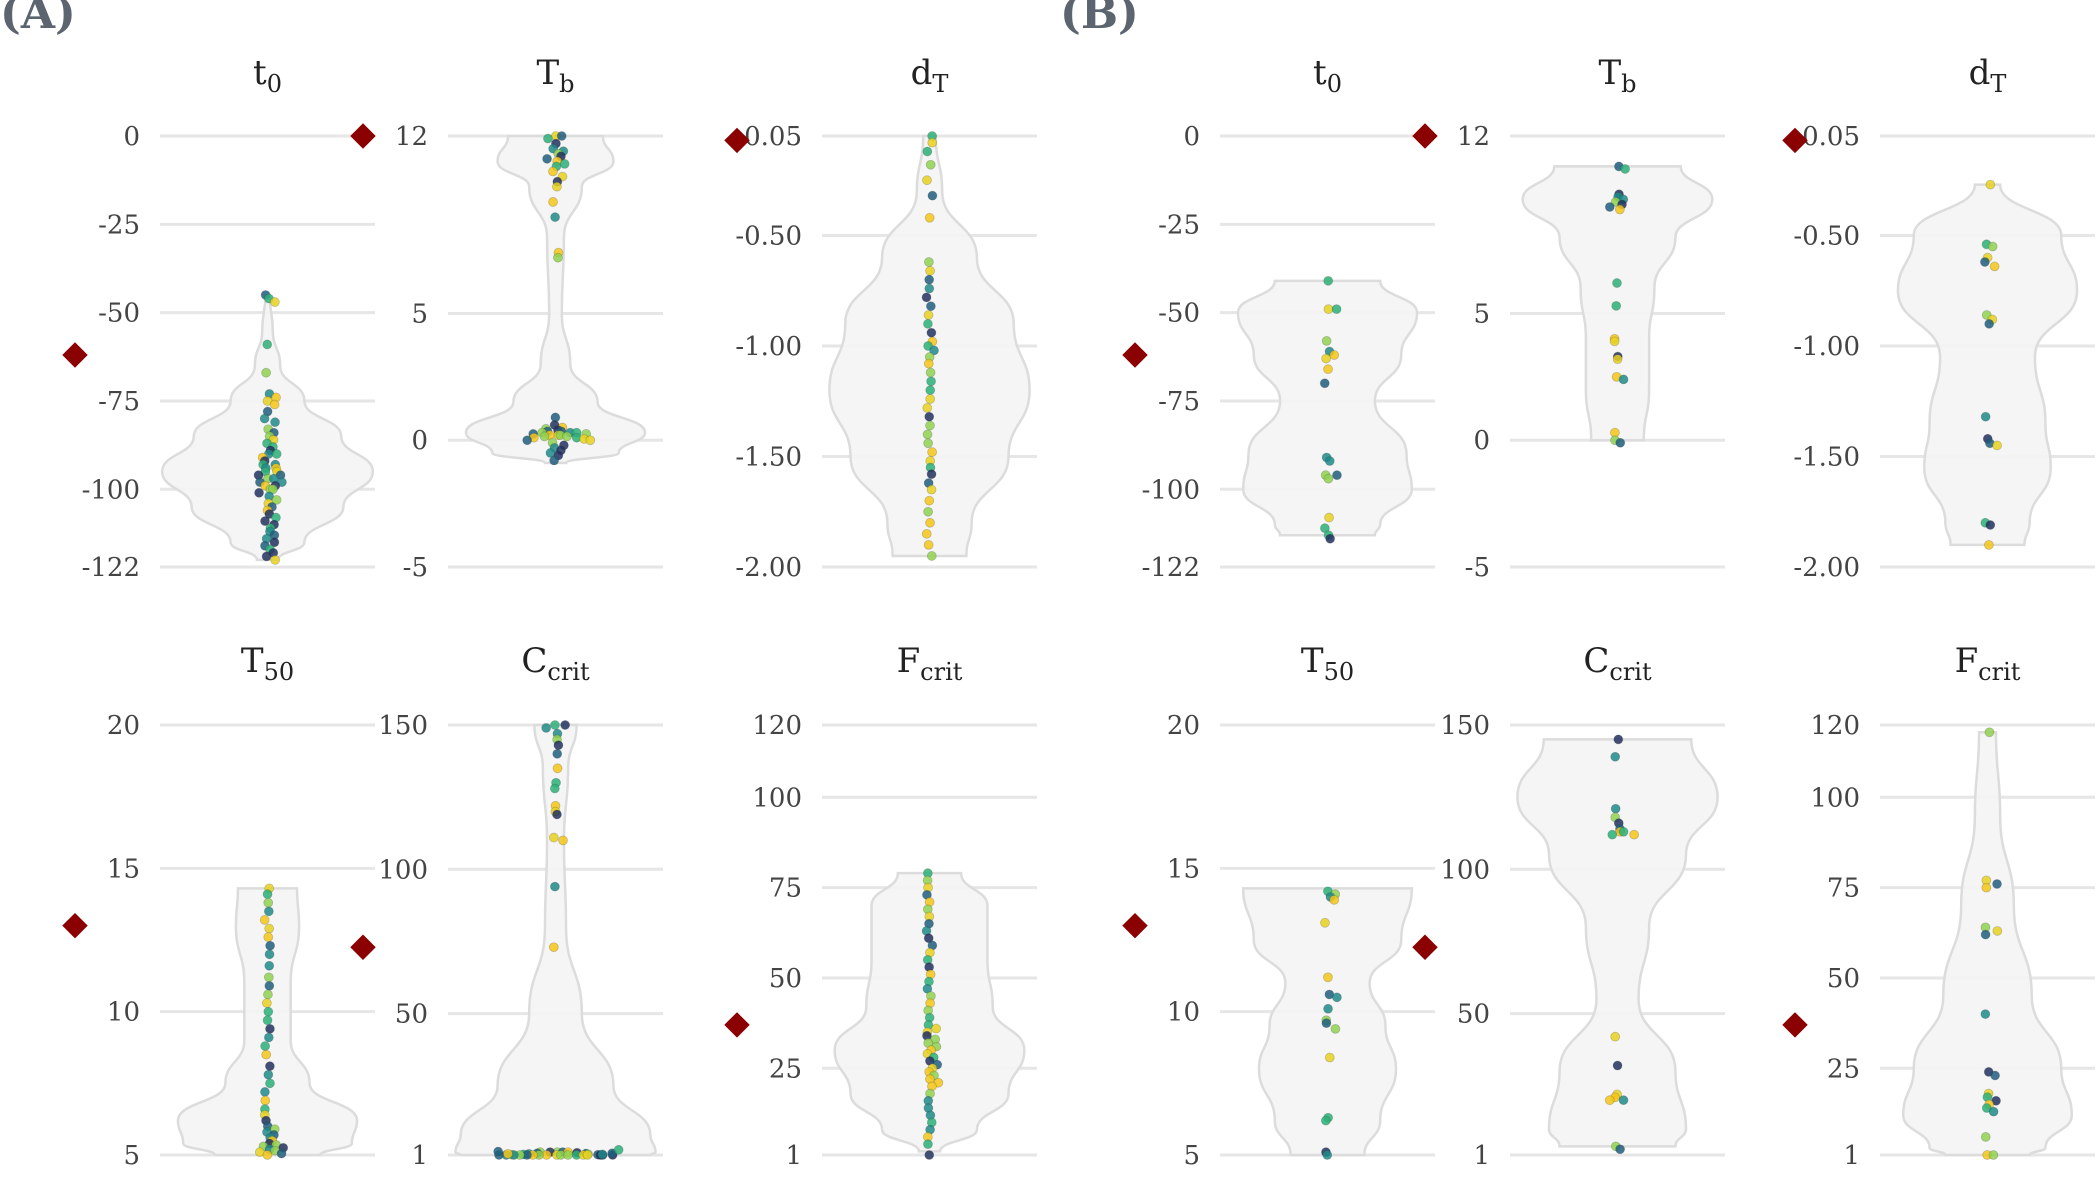 The width and height of the screenshot is (2100, 1200). I want to click on y-tick-label: 75, so click(1843, 889).